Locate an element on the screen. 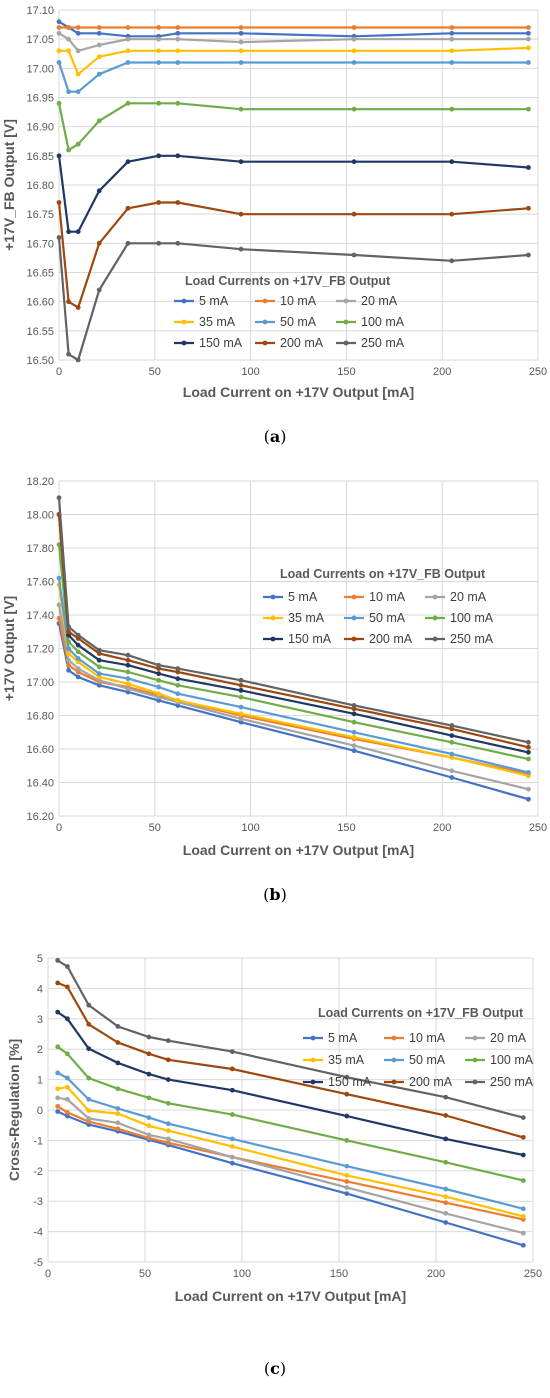 The width and height of the screenshot is (550, 1398). legend-label: 20 mA is located at coordinates (379, 301).